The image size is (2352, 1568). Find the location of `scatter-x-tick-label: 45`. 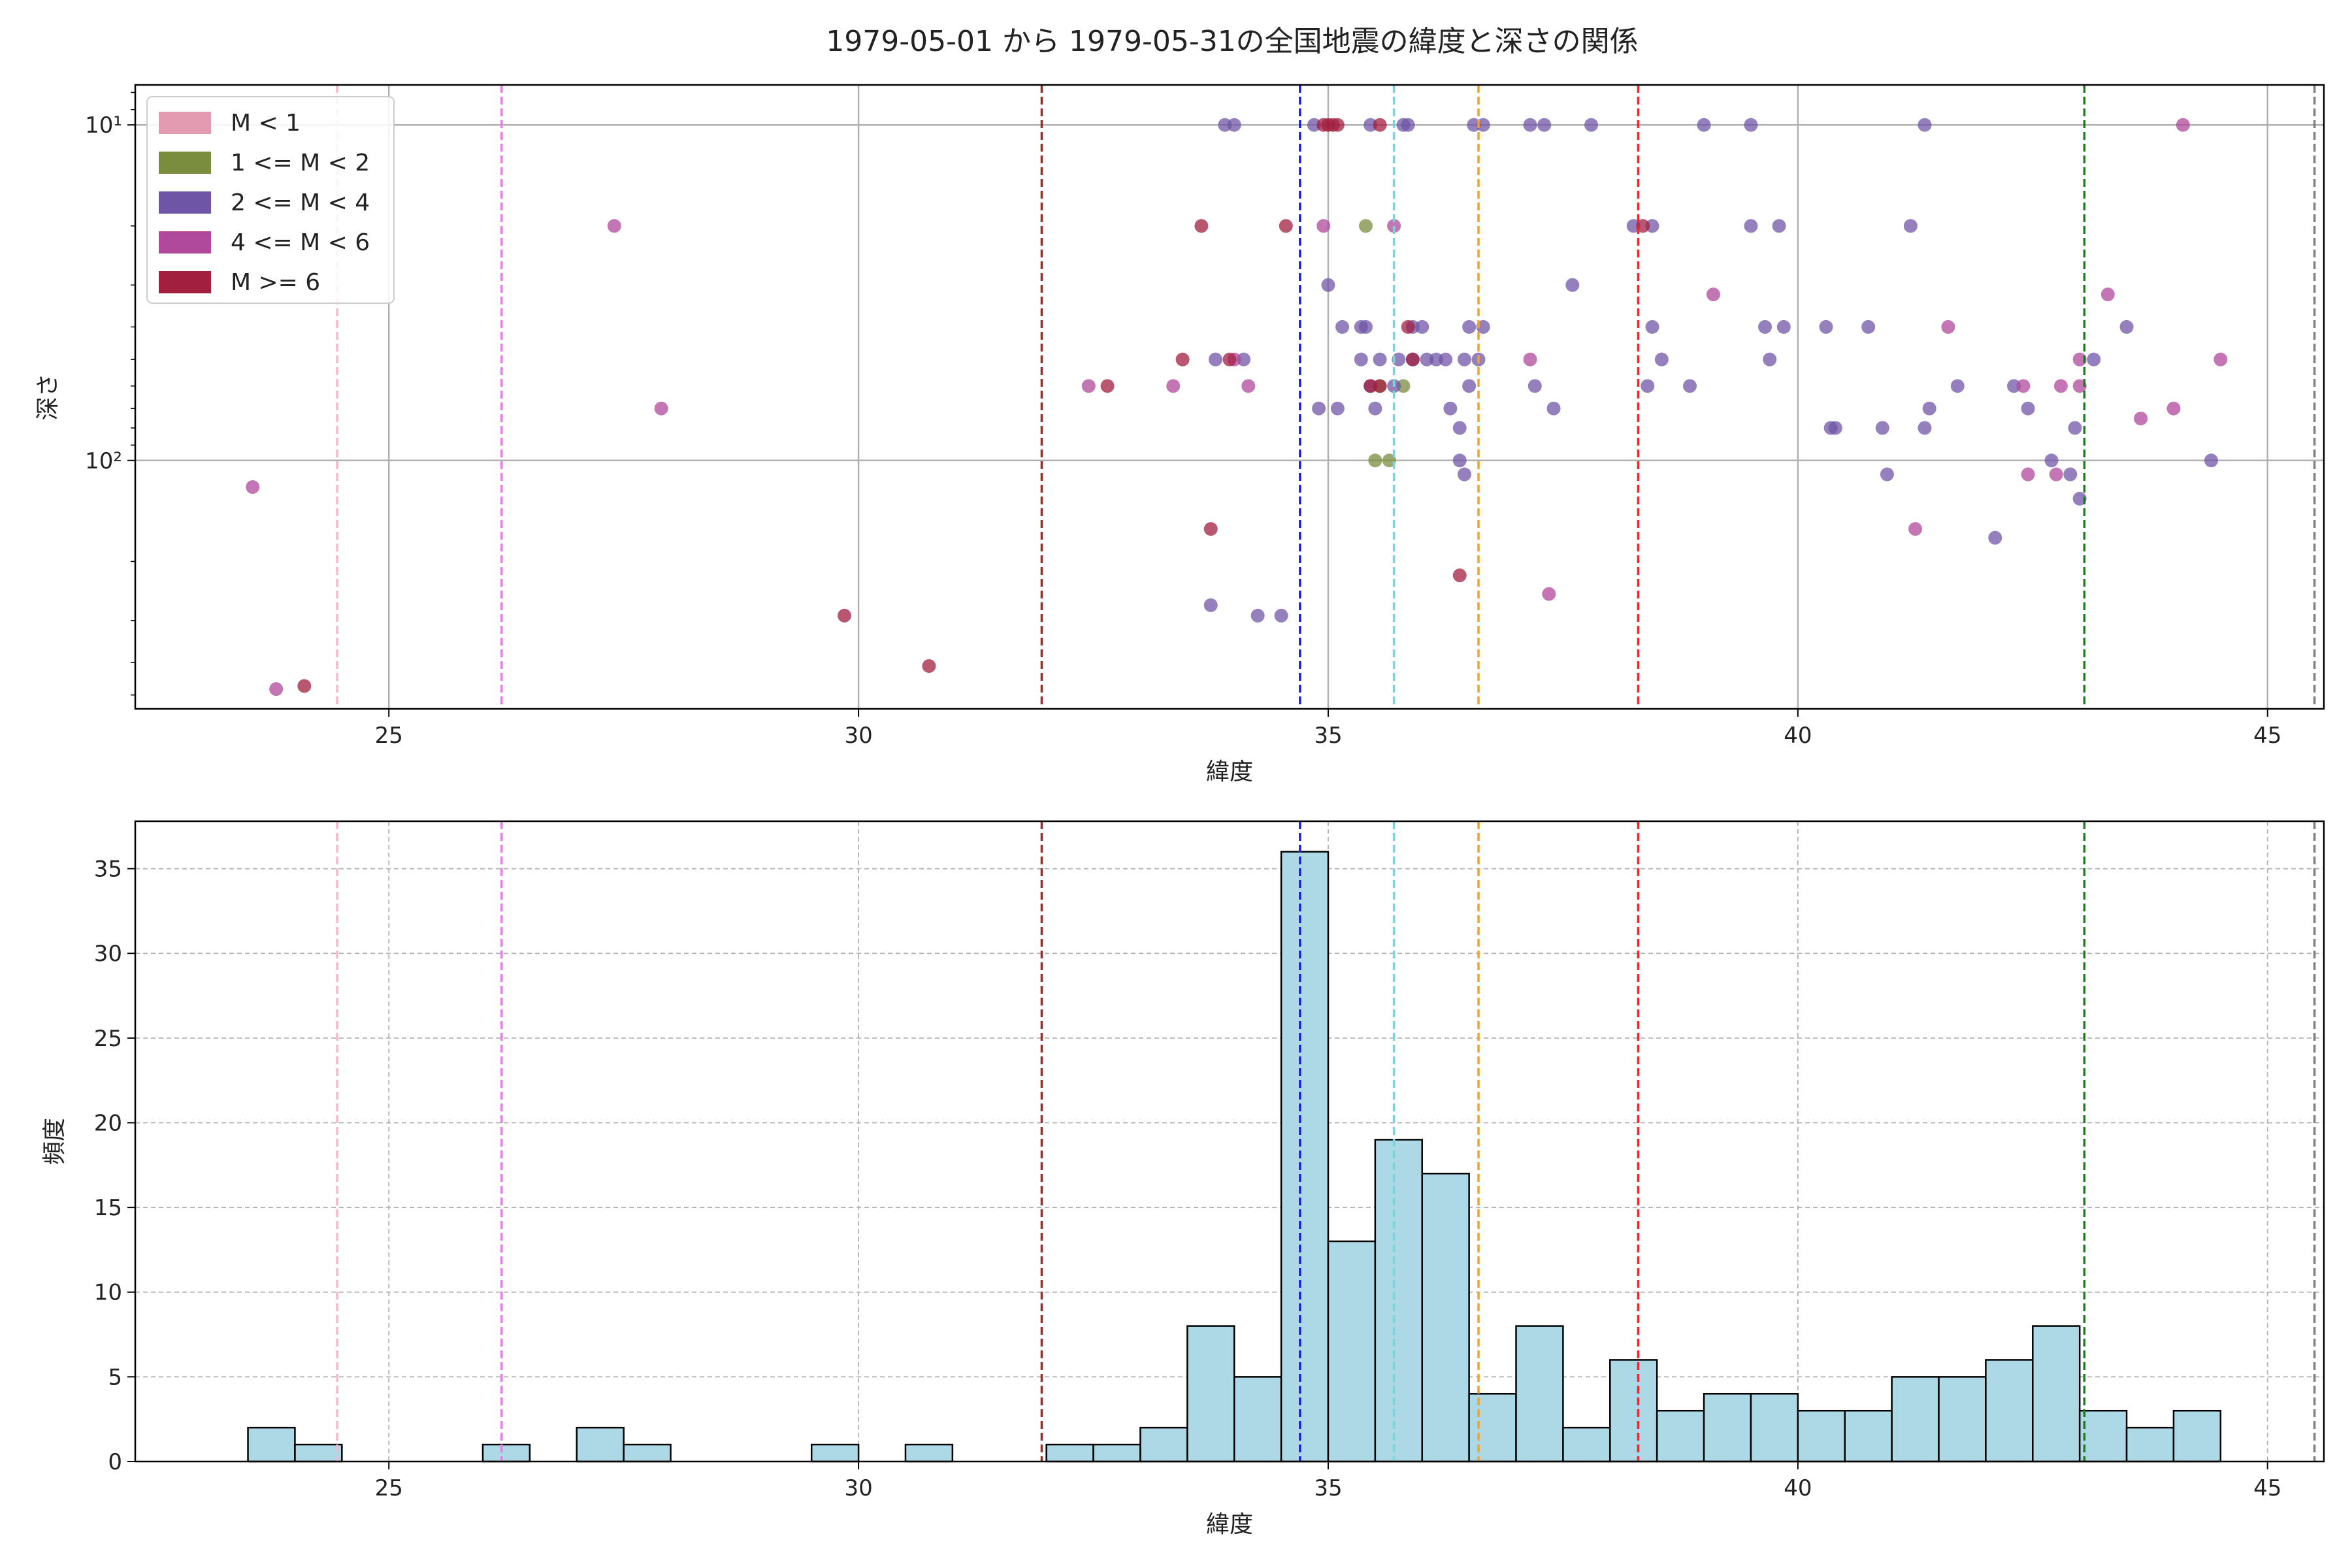

scatter-x-tick-label: 45 is located at coordinates (2267, 736).